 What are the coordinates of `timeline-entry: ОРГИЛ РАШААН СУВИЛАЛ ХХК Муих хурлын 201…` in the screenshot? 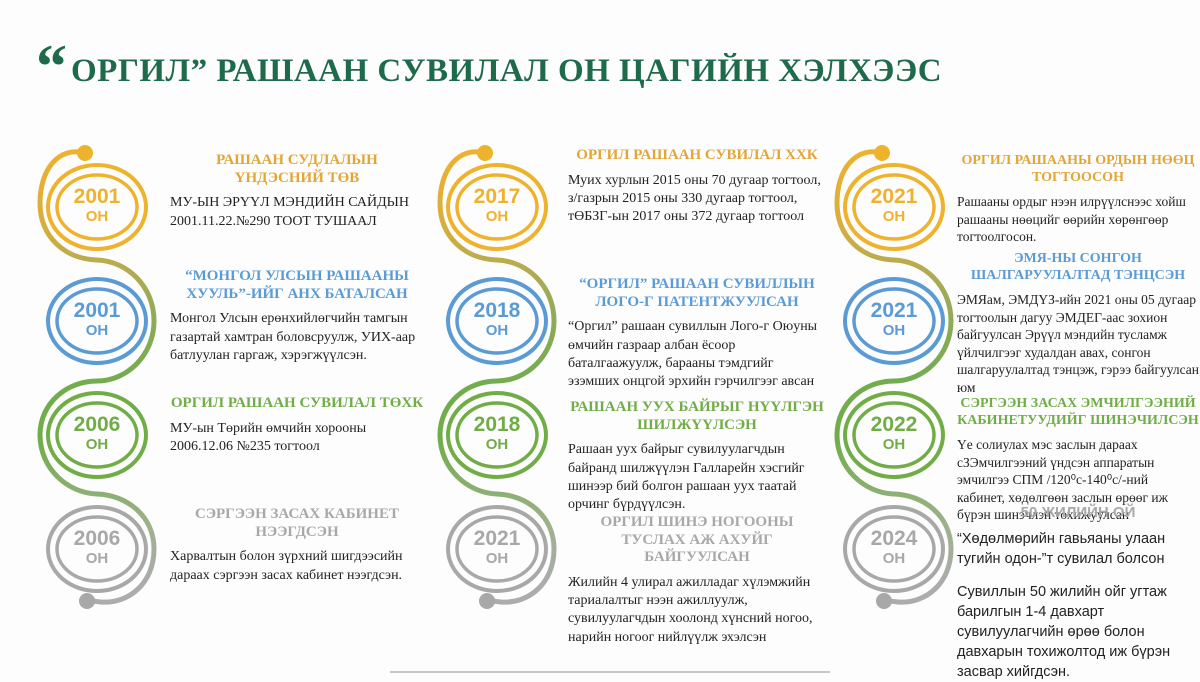 It's located at (697, 186).